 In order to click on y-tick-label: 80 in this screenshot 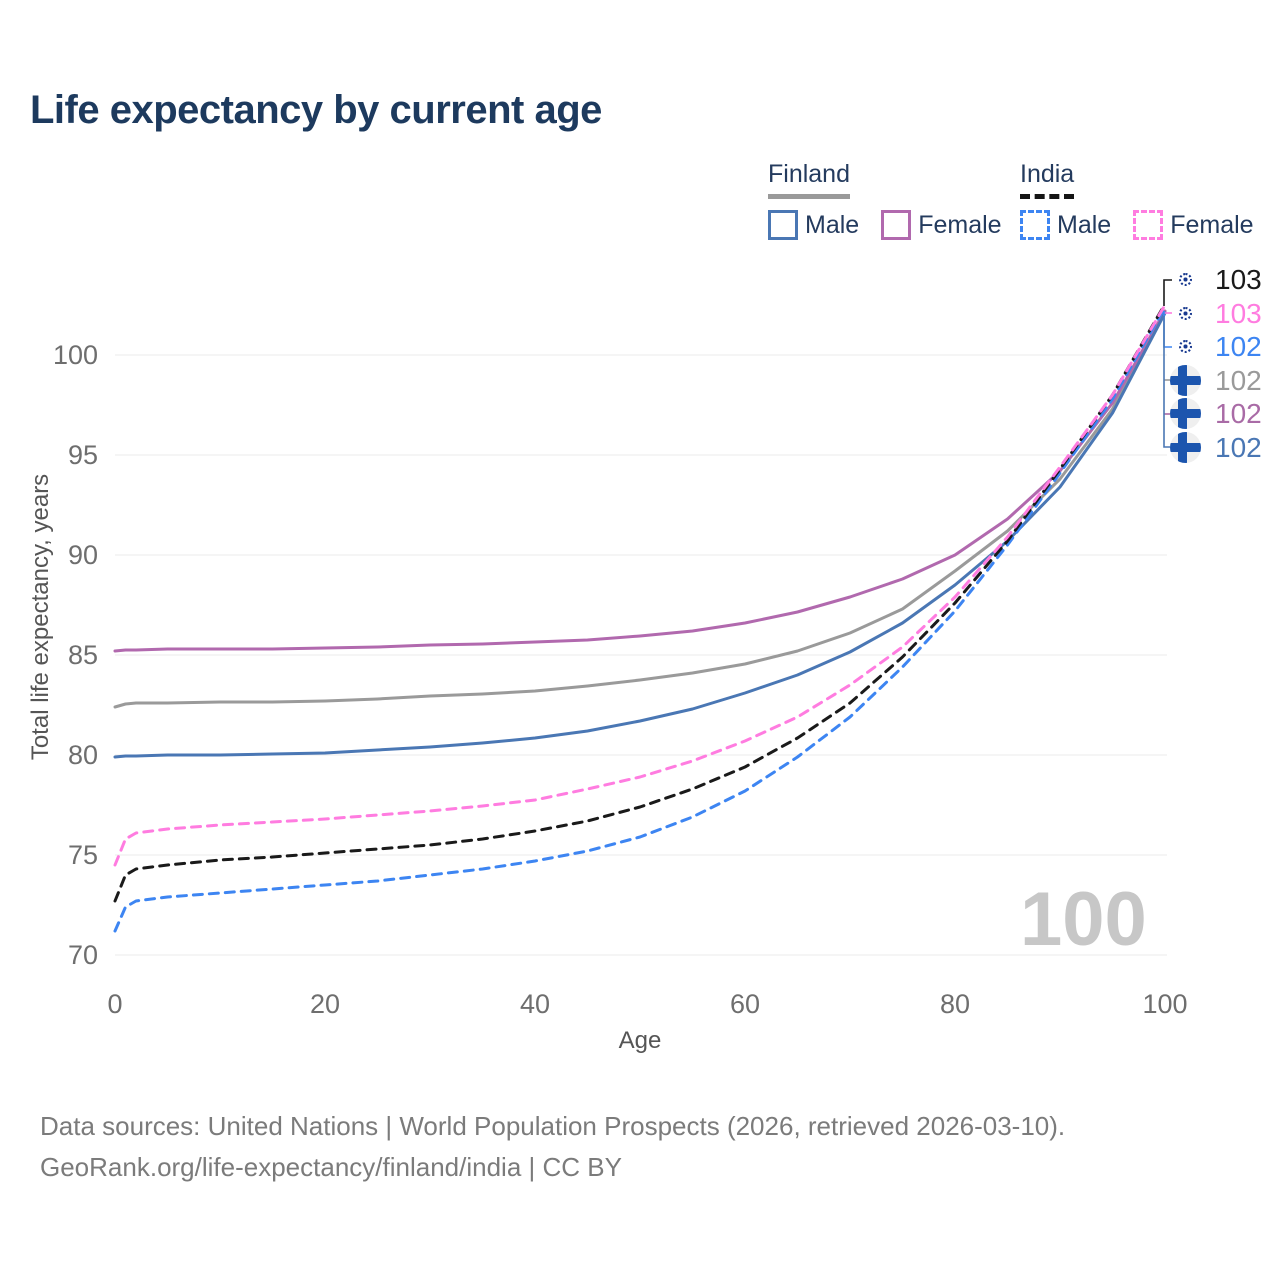, I will do `click(83, 755)`.